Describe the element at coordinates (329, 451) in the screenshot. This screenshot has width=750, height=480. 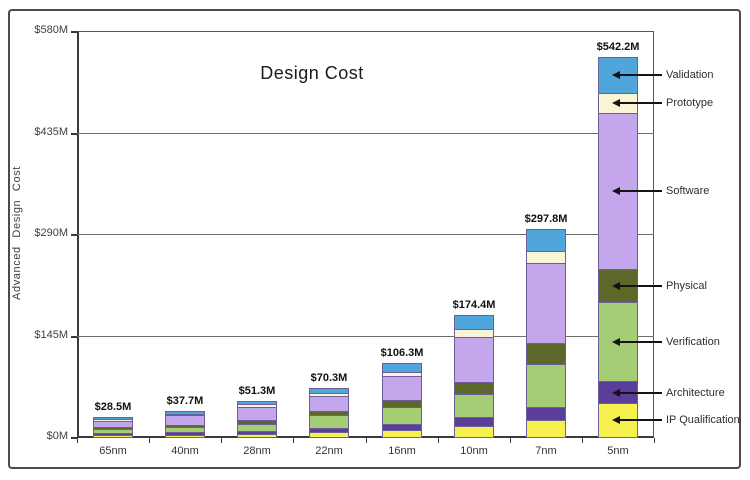
I see `x-tick-label: 22nm` at that location.